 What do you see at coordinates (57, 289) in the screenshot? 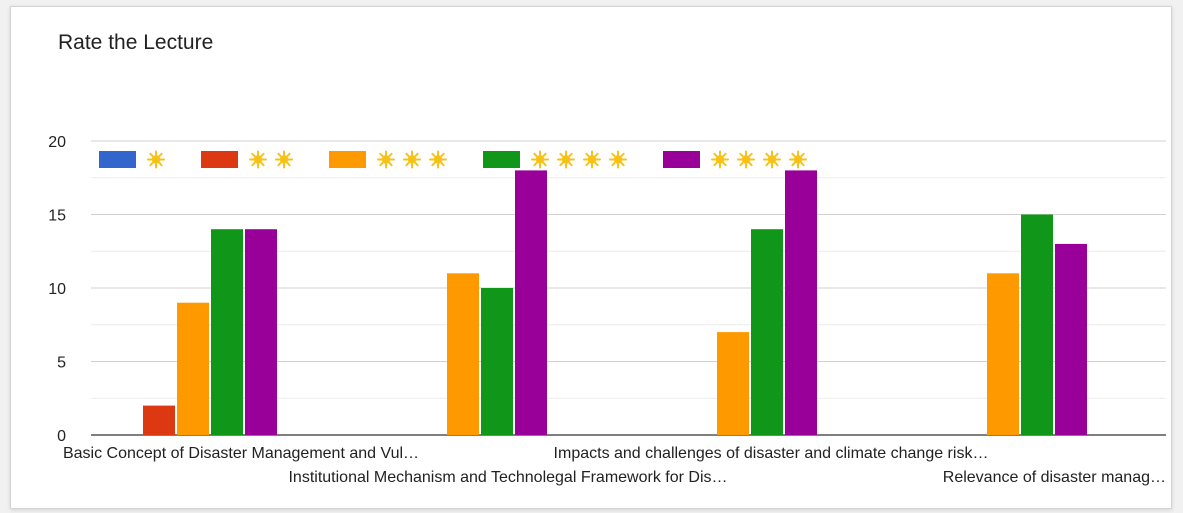
I see `y-tick-label: 10` at bounding box center [57, 289].